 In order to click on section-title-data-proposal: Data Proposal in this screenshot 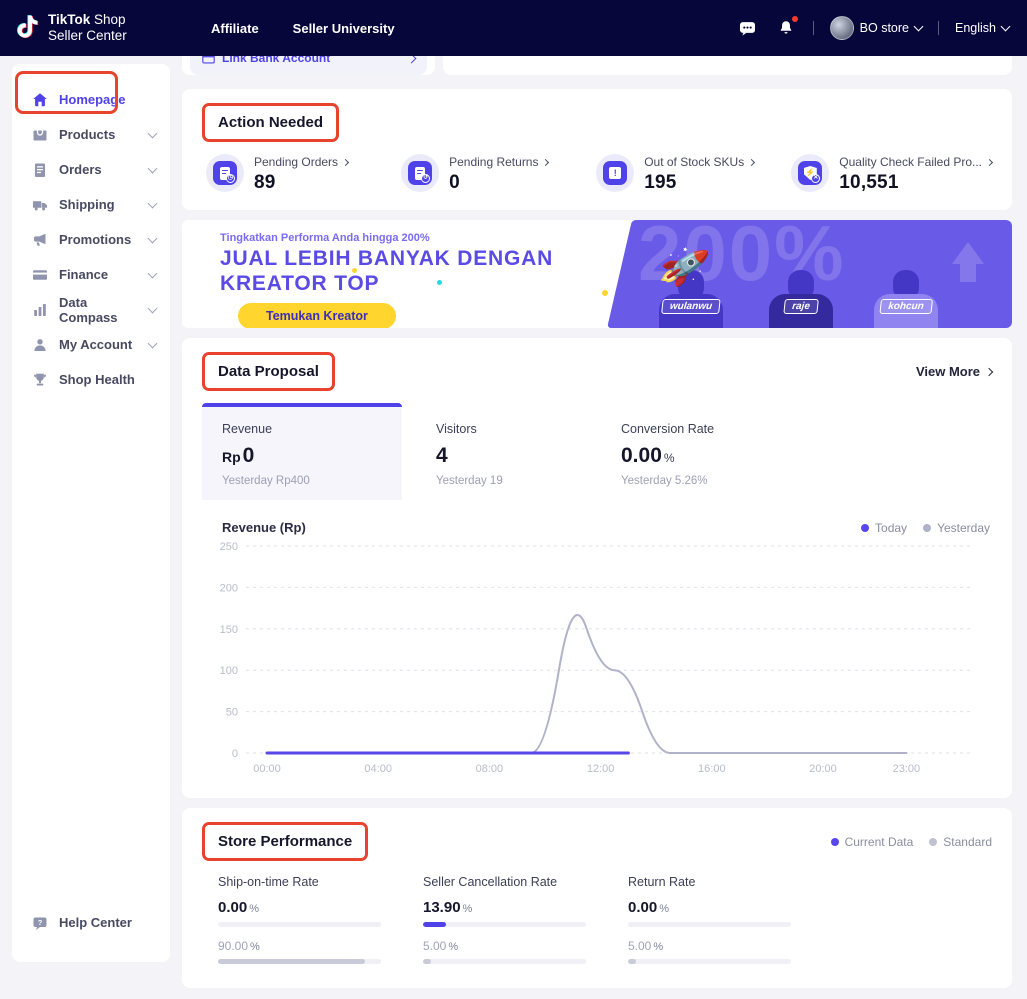, I will do `click(268, 371)`.